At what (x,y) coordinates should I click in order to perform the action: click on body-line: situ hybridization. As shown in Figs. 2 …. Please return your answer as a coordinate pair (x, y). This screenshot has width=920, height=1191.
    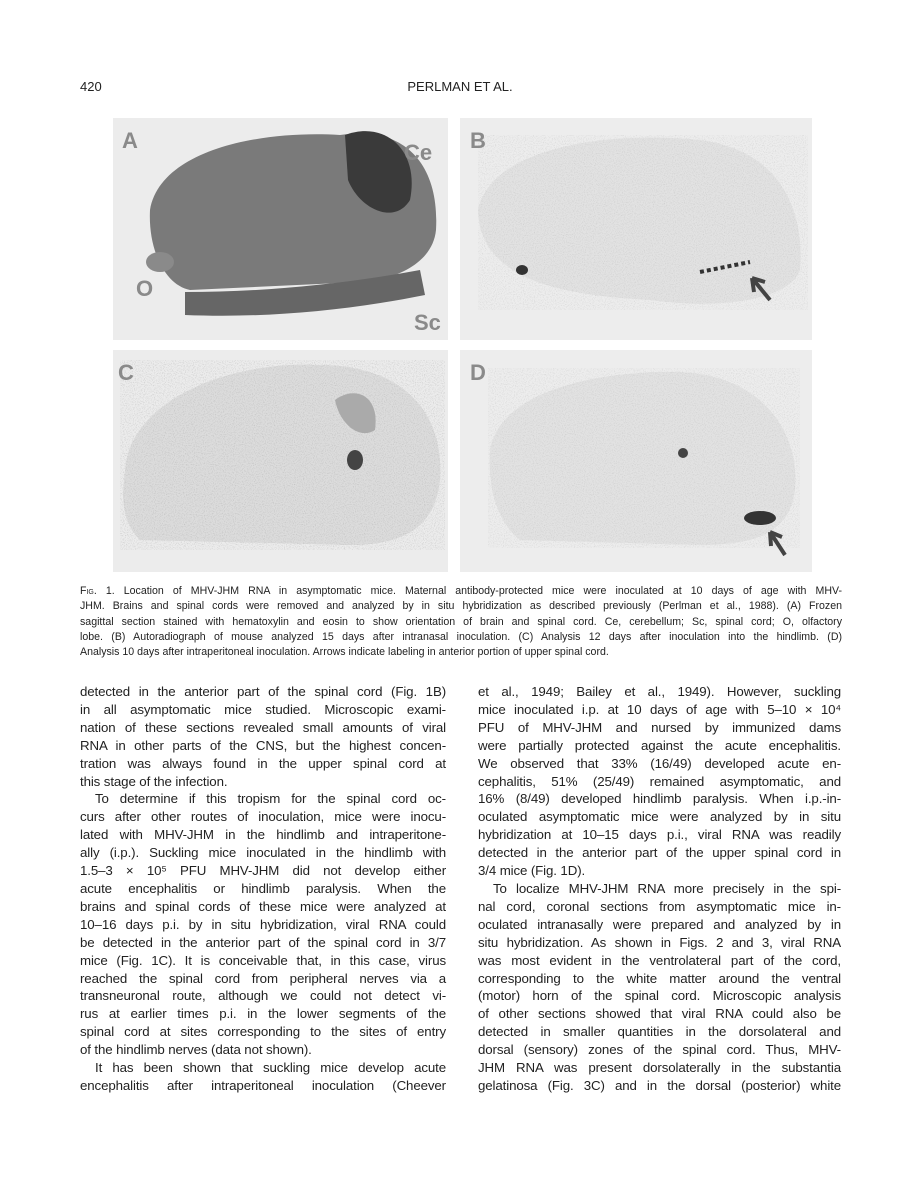
    Looking at the image, I should click on (659, 942).